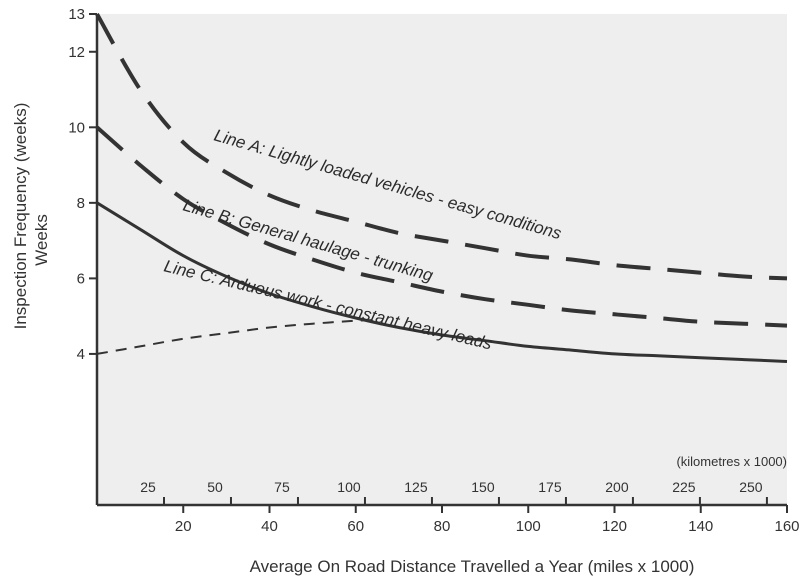 The height and width of the screenshot is (583, 804). What do you see at coordinates (731, 461) in the screenshot?
I see `secondary-axis-unit-label: (kilometres x 1000)` at bounding box center [731, 461].